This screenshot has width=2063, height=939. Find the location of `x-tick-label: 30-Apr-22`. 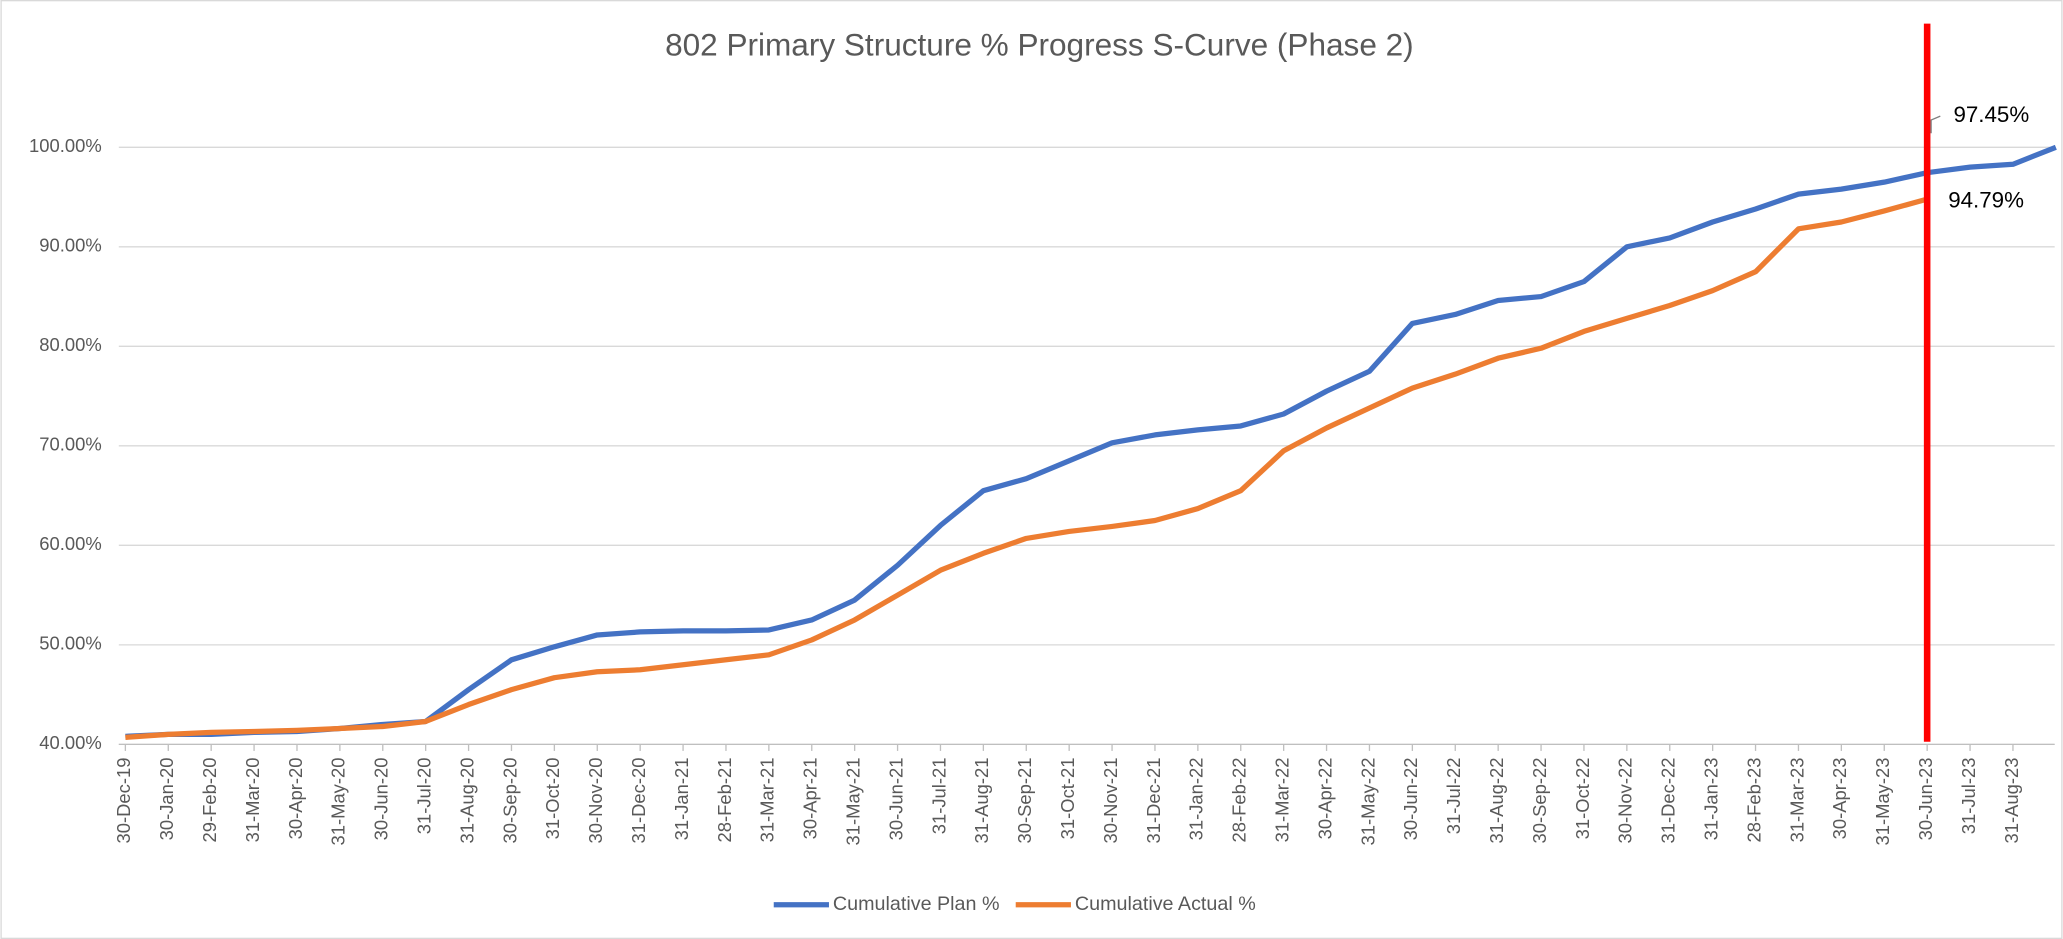

x-tick-label: 30-Apr-22 is located at coordinates (1324, 799).